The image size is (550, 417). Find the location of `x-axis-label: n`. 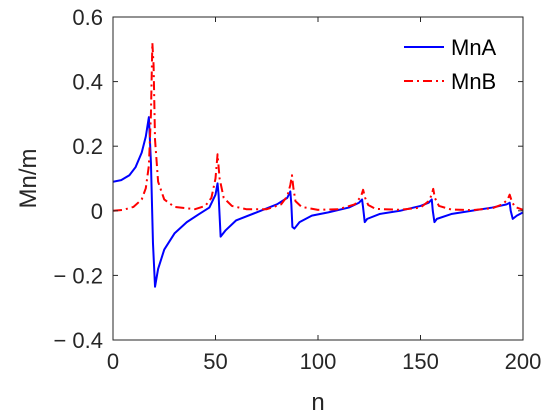

x-axis-label: n is located at coordinates (317, 402).